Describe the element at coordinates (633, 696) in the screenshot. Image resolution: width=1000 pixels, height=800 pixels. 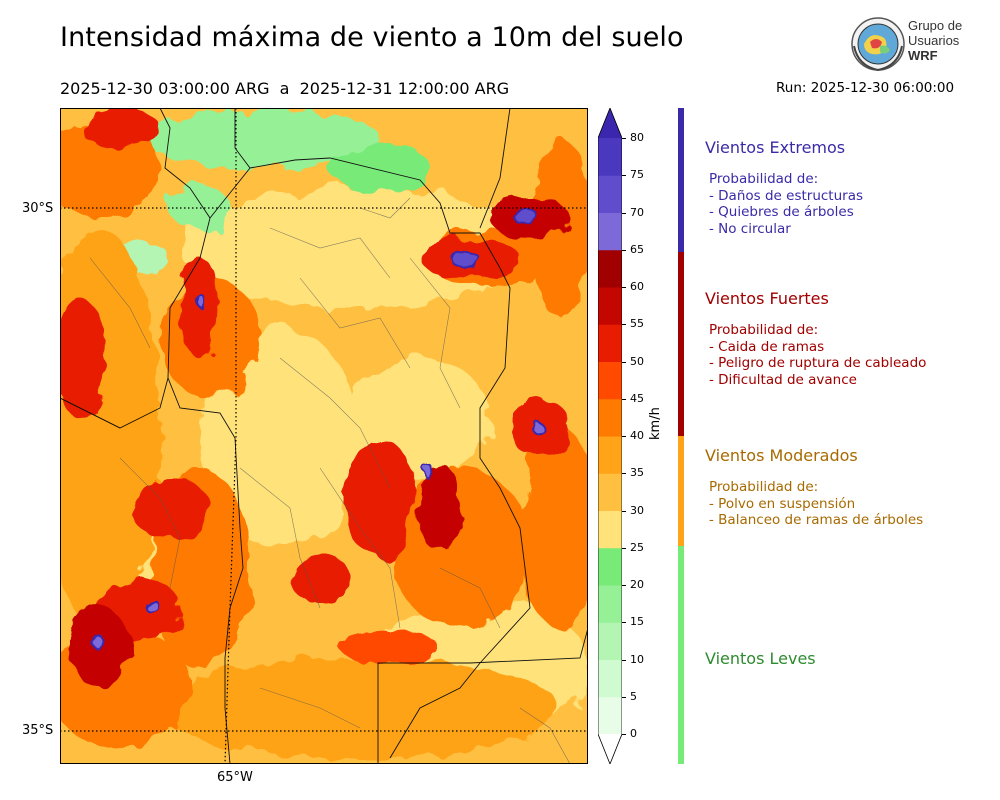
I see `colorbar-tick-label: 5` at that location.